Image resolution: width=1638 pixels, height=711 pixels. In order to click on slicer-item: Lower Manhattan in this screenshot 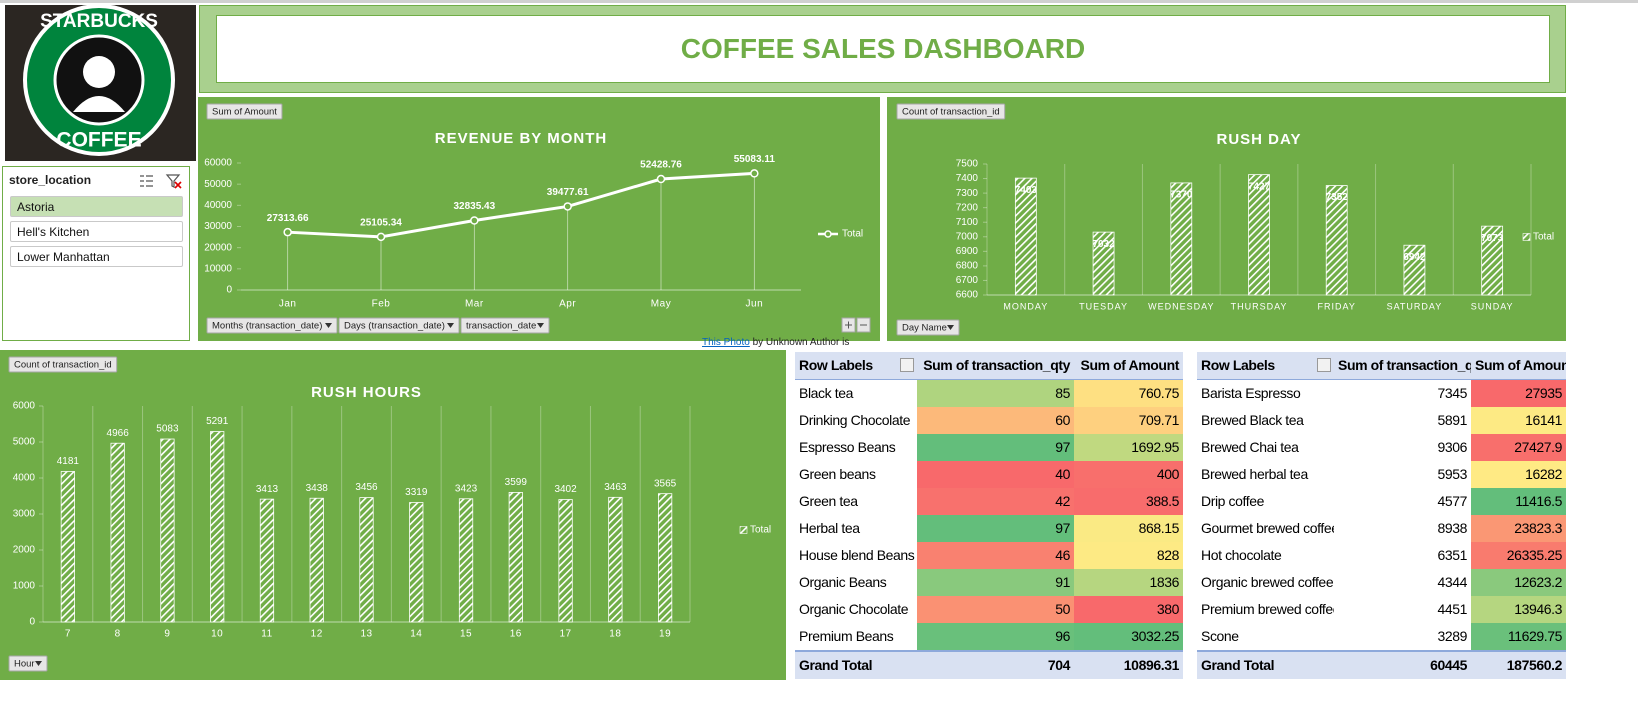, I will do `click(96, 256)`.